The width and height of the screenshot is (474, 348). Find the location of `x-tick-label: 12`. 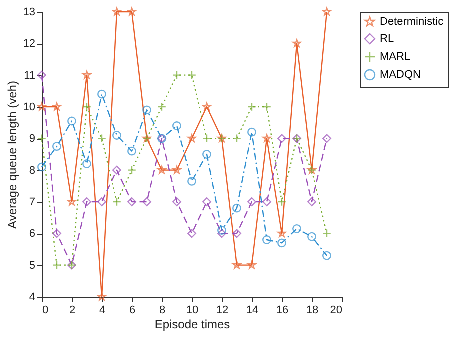

x-tick-label: 12 is located at coordinates (222, 310).